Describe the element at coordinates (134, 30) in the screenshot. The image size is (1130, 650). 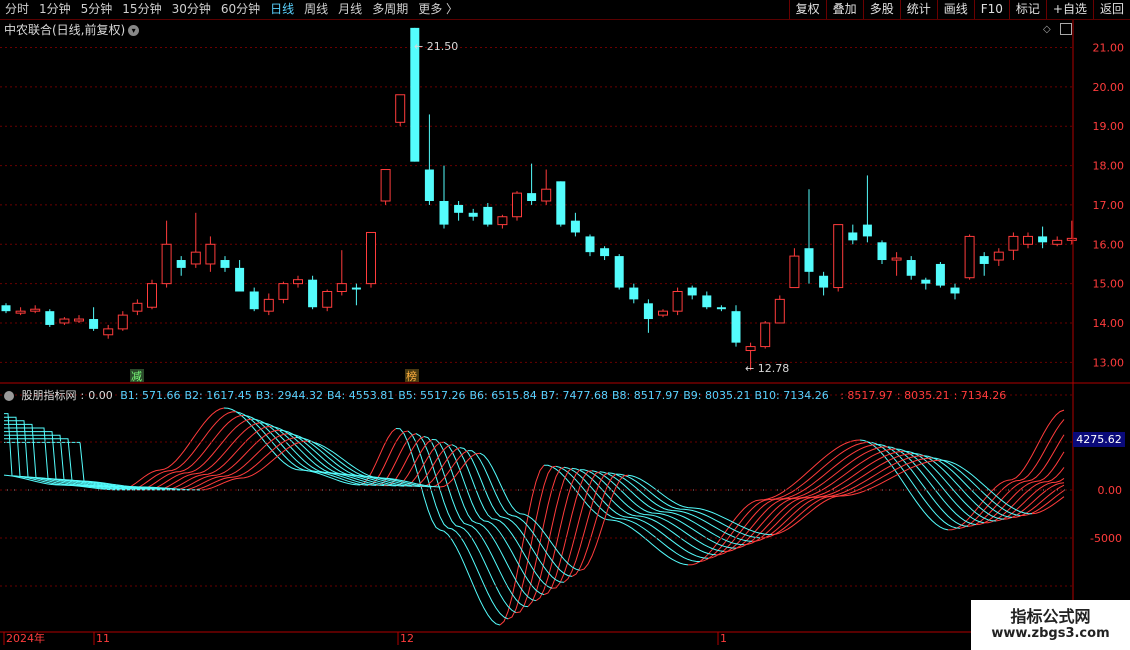
I see `chevron-down-icon: ▾` at that location.